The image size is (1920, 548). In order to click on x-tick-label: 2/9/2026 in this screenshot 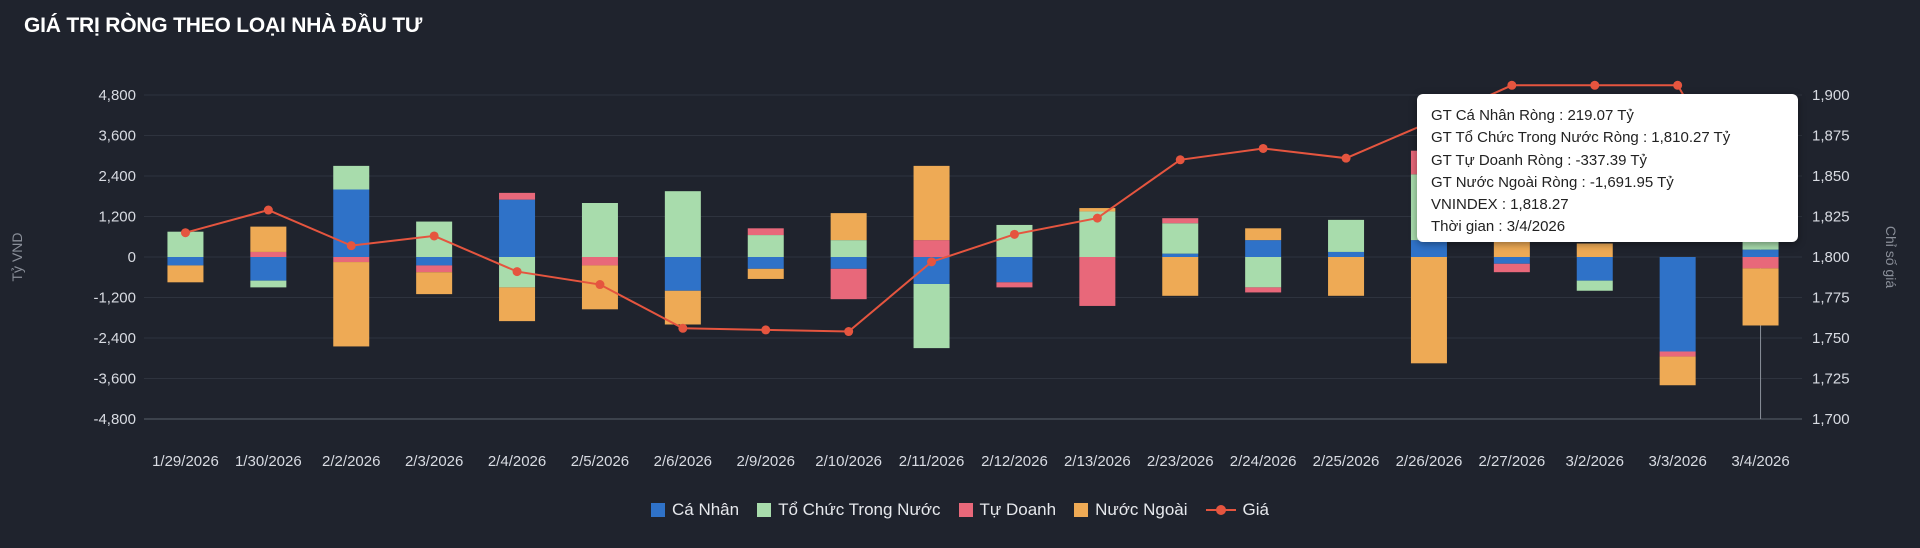, I will do `click(766, 461)`.